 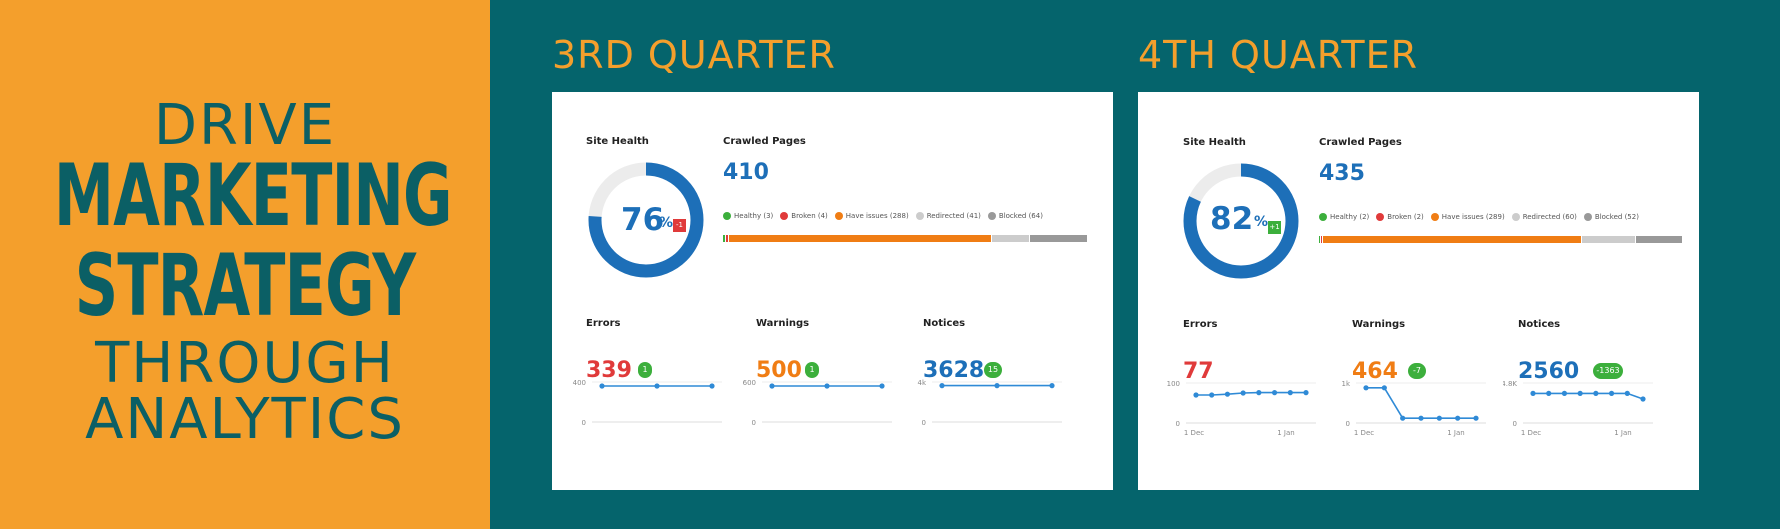 I want to click on q4-legend-blocked: Blocked (52), so click(x=1611, y=217).